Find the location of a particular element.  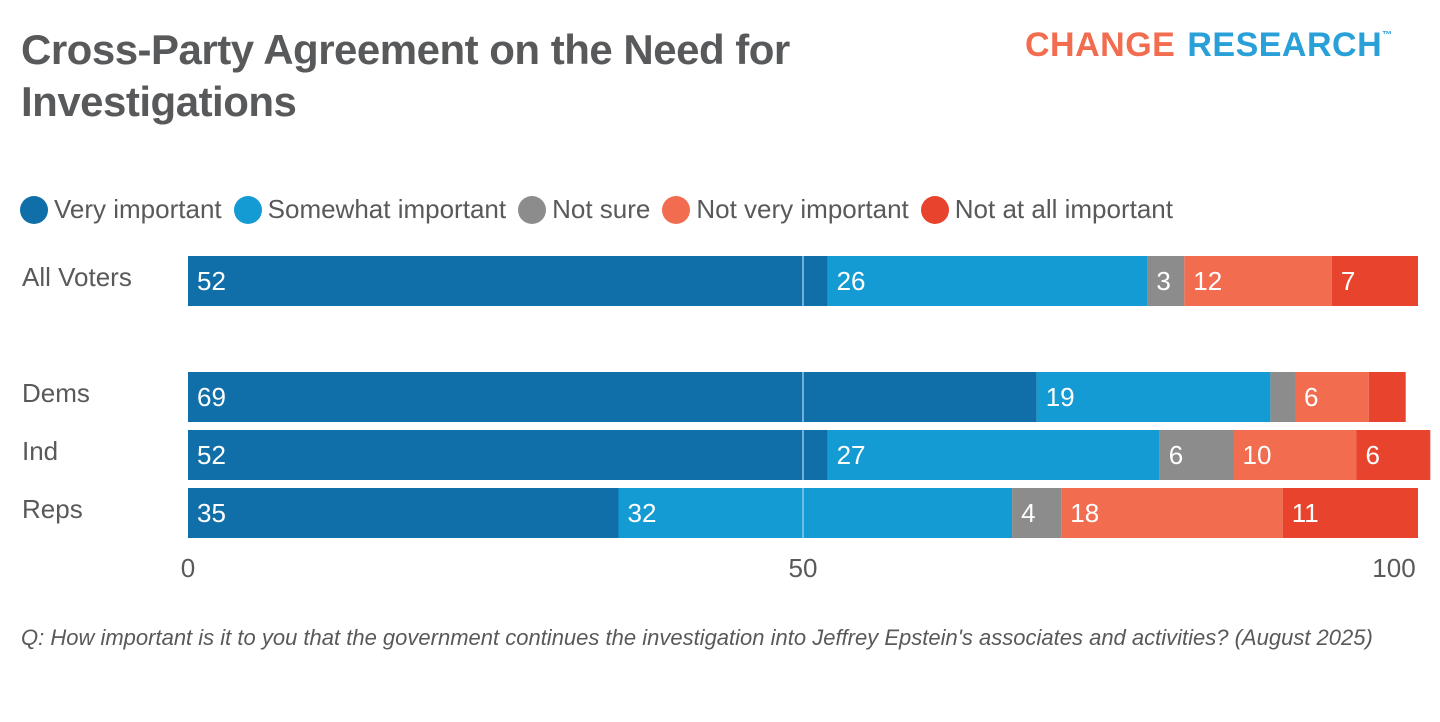

legend-swatch-not-very-important is located at coordinates (676, 209).